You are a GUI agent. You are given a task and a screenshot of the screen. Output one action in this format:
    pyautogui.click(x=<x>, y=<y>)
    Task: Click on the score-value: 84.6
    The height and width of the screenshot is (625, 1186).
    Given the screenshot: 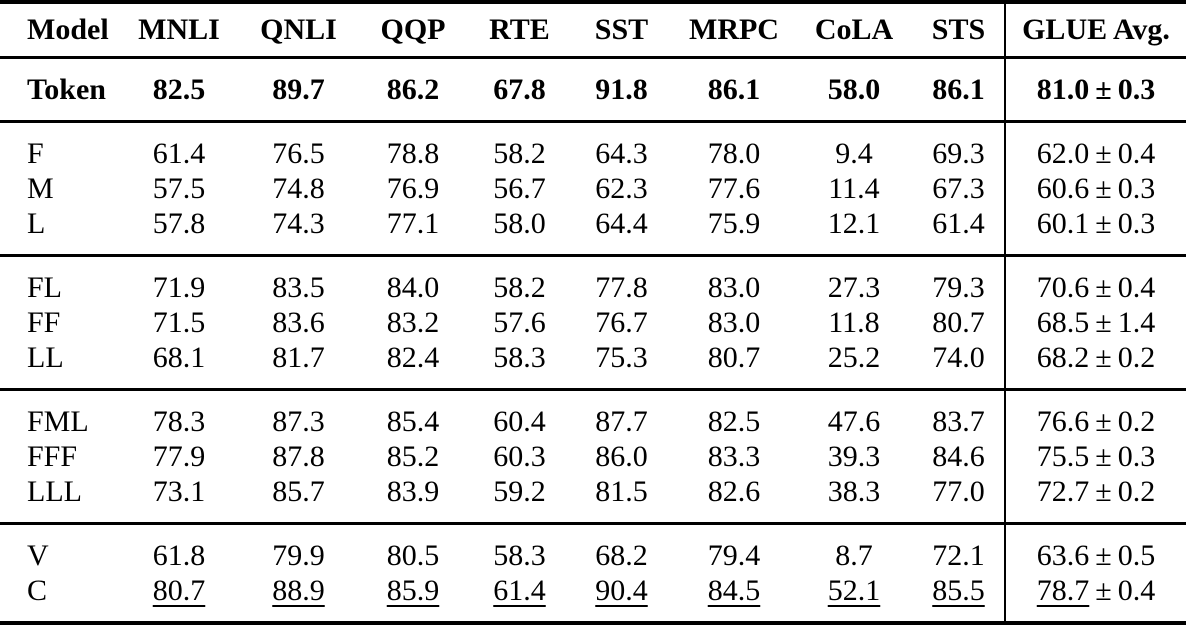 What is the action you would take?
    pyautogui.click(x=958, y=456)
    